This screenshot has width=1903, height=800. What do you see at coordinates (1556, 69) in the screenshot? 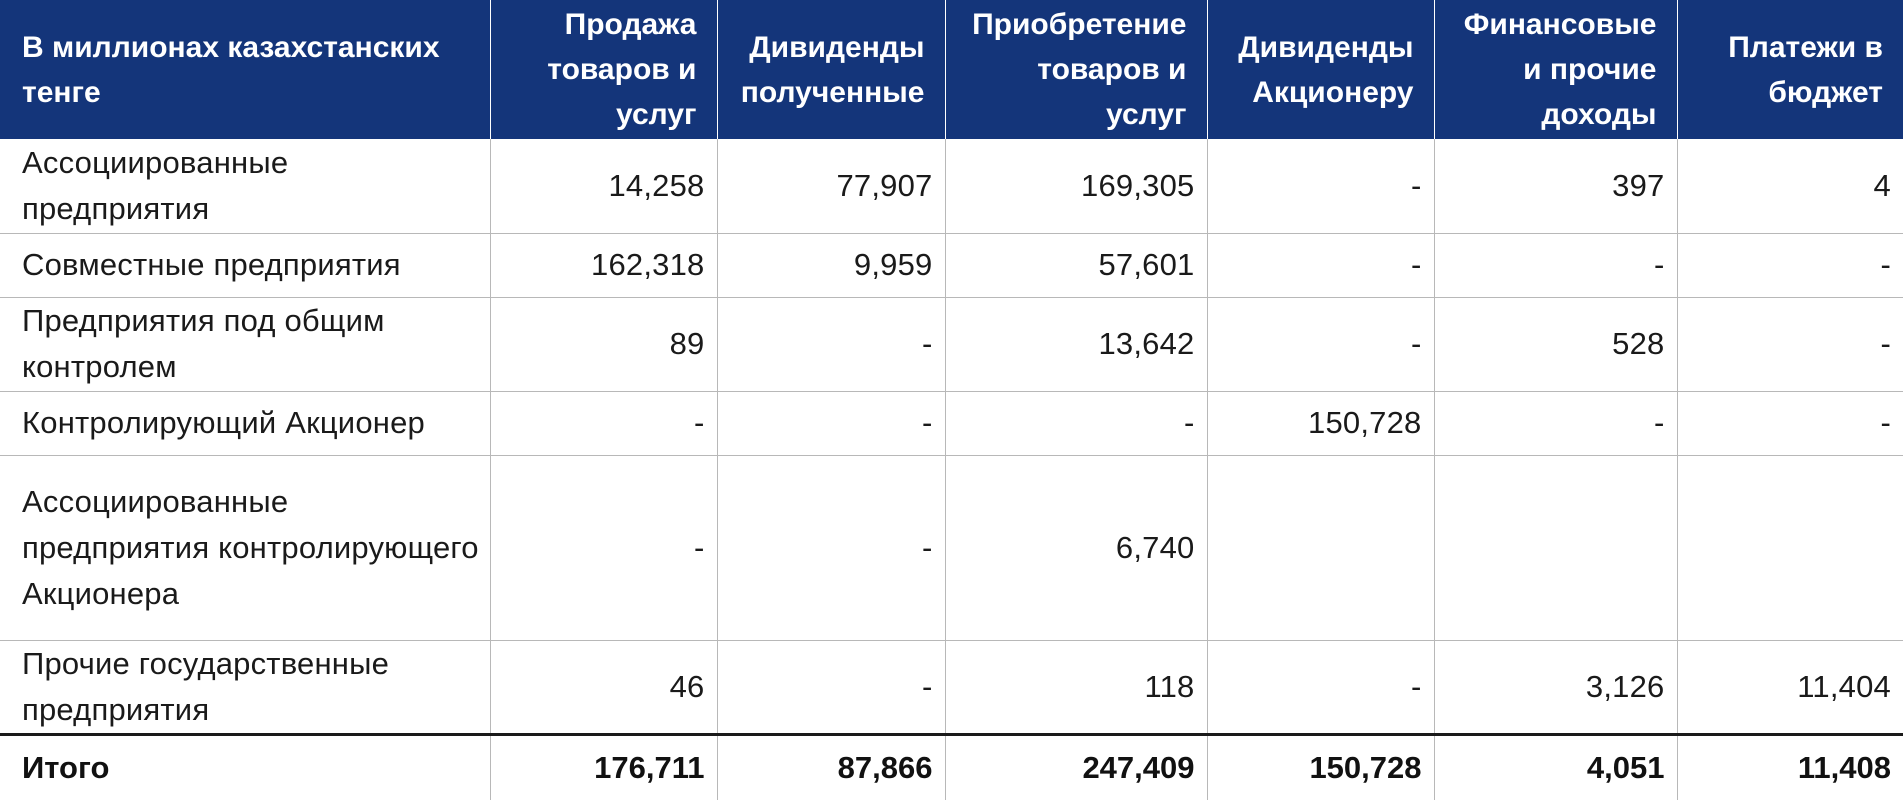
I see `column-header-finance-income: Финансовые и прочие доходы` at bounding box center [1556, 69].